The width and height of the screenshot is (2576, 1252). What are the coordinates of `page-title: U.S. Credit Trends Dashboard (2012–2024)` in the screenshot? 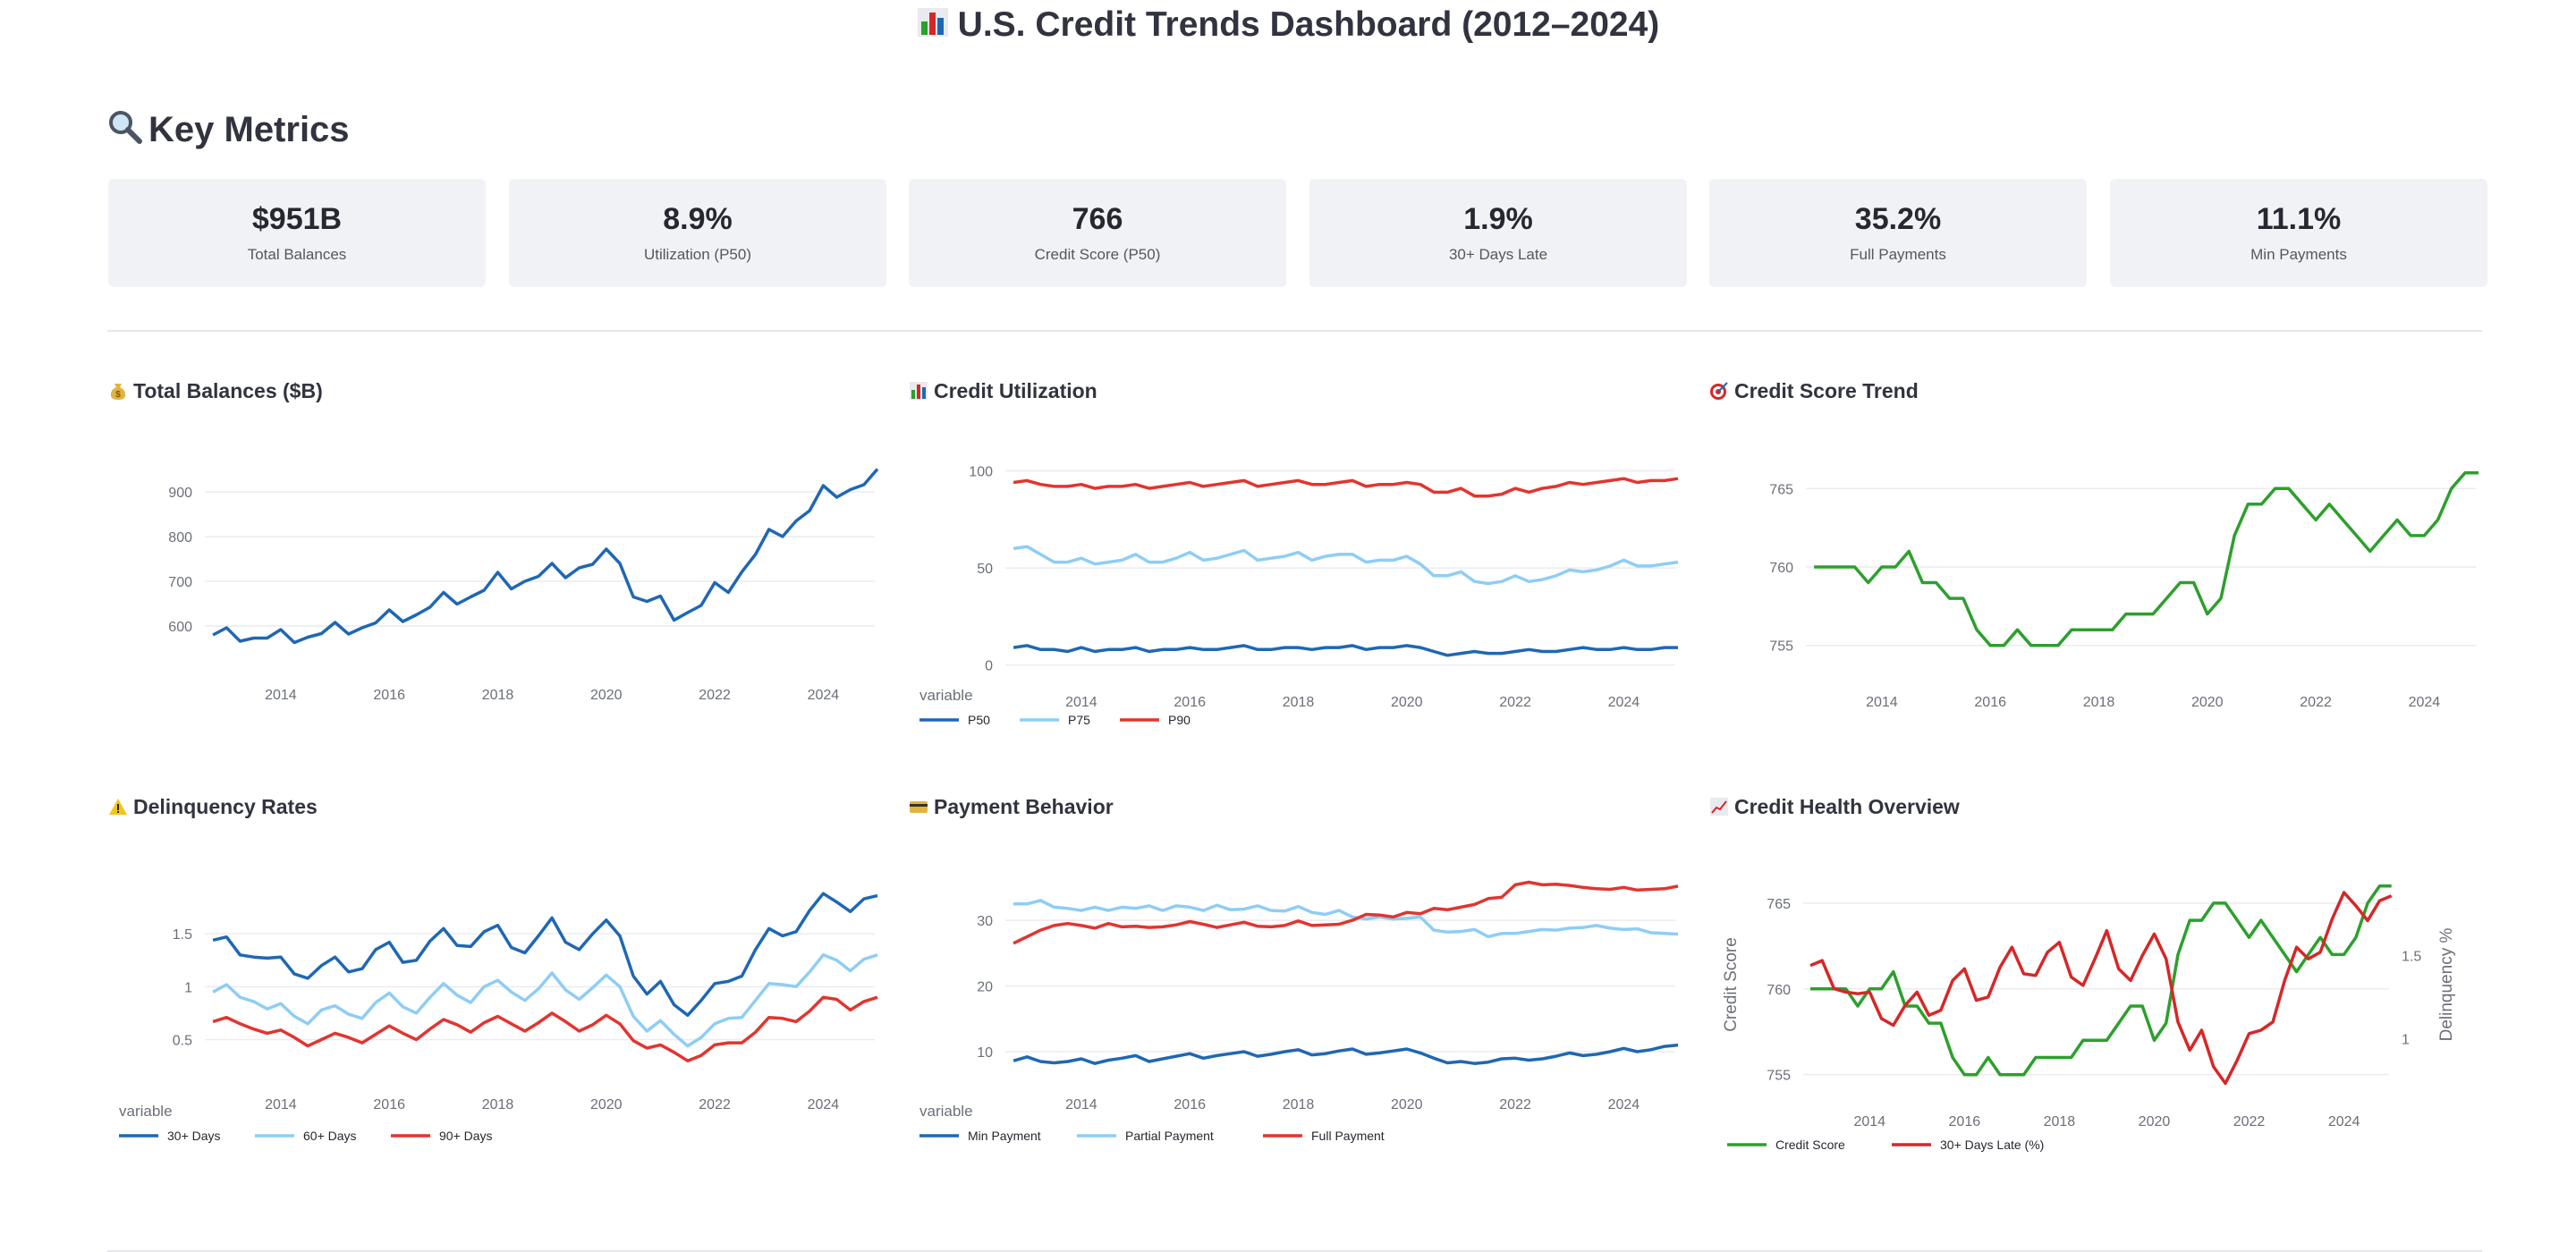 It's located at (1288, 26).